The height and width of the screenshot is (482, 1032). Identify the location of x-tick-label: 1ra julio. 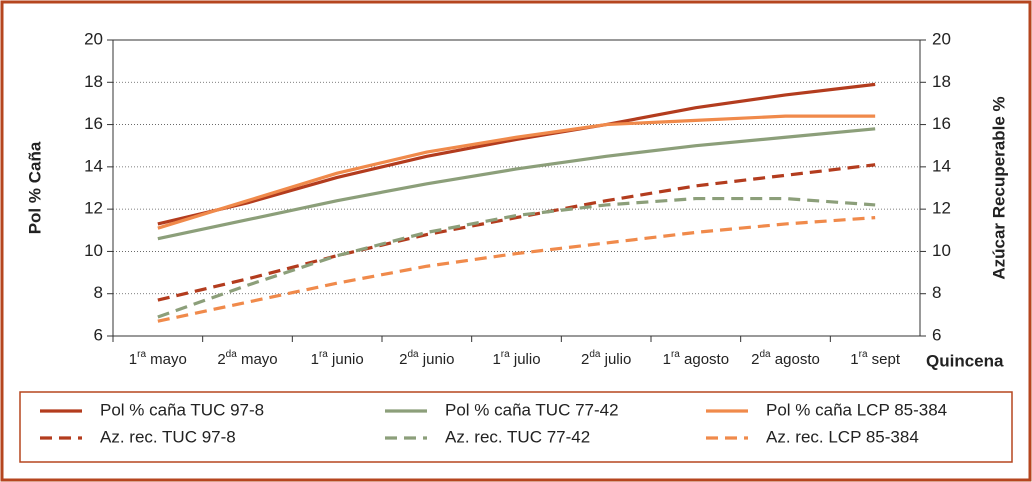
(516, 358).